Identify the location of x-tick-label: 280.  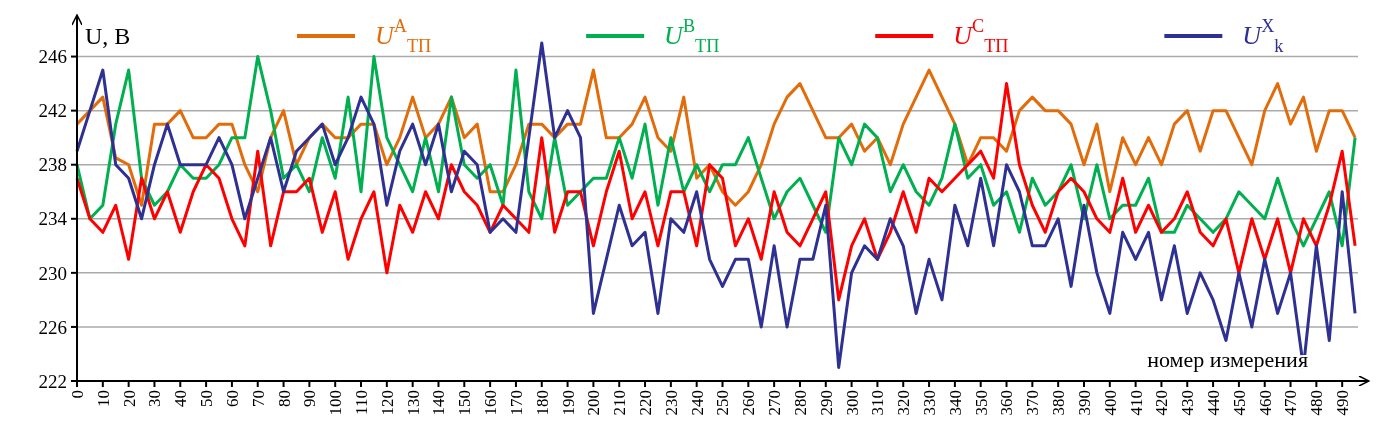
(800, 403).